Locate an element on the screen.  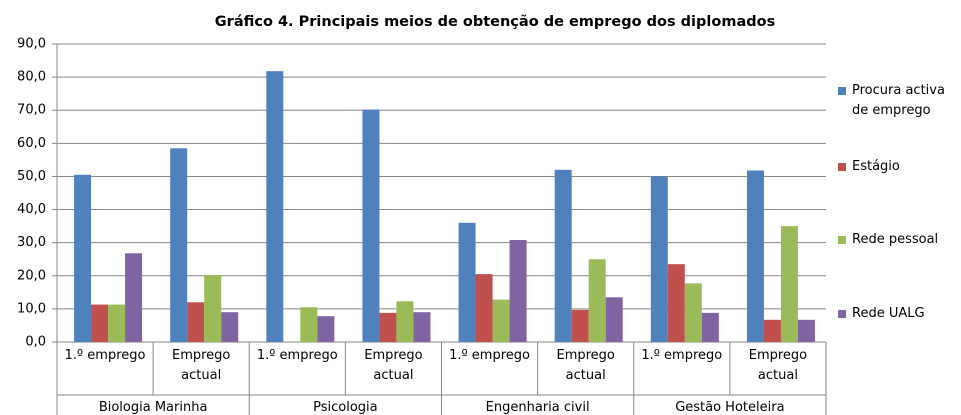
group-label: Gestão Hoteleira is located at coordinates (730, 407).